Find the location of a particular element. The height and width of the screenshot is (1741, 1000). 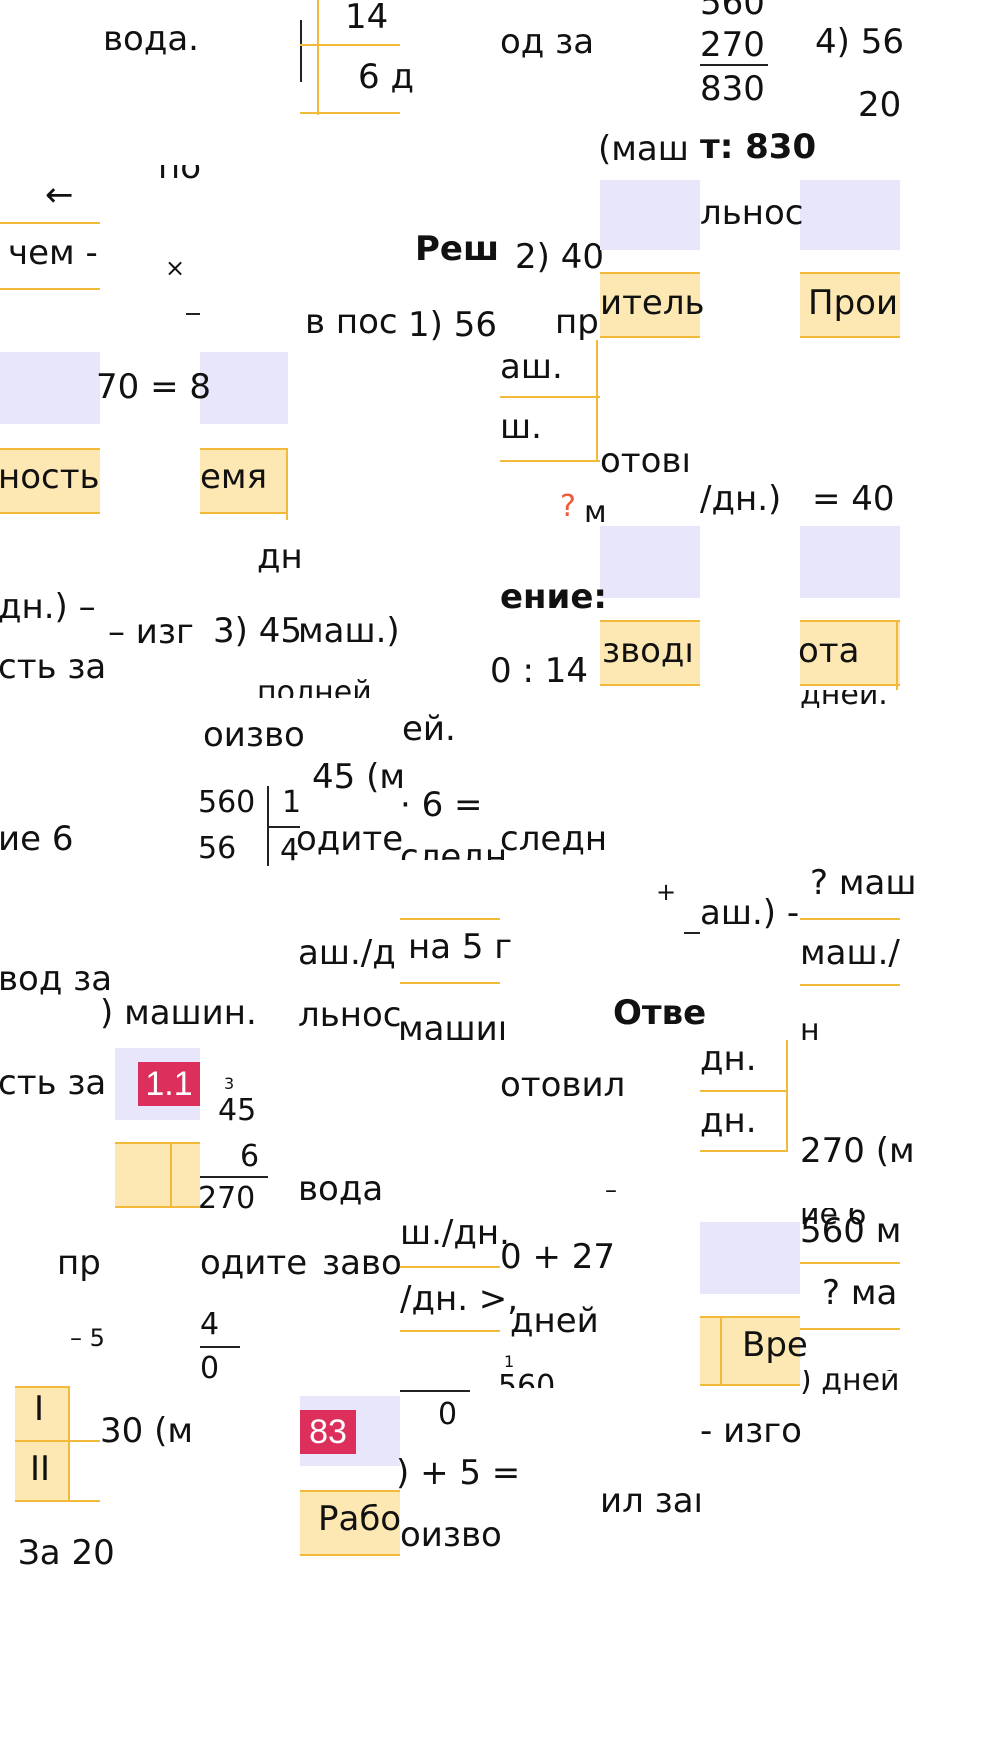

fragment-text: 45 (м is located at coordinates (358, 777).